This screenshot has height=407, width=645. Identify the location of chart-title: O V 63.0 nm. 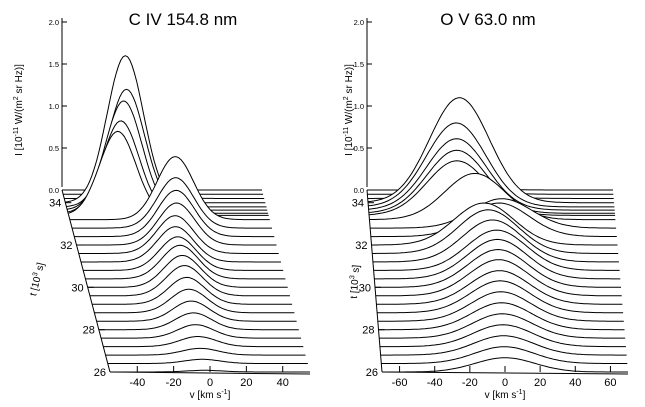
(487, 19).